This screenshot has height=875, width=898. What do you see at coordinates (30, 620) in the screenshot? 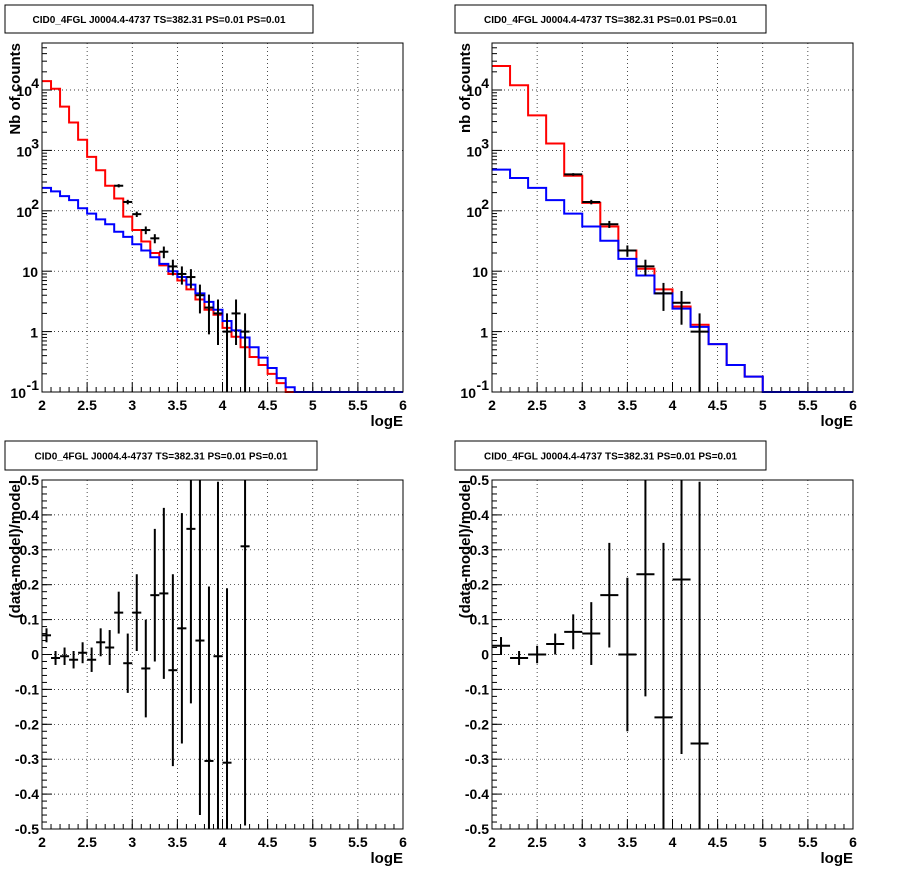
I see `y-tick-label: 0.1` at bounding box center [30, 620].